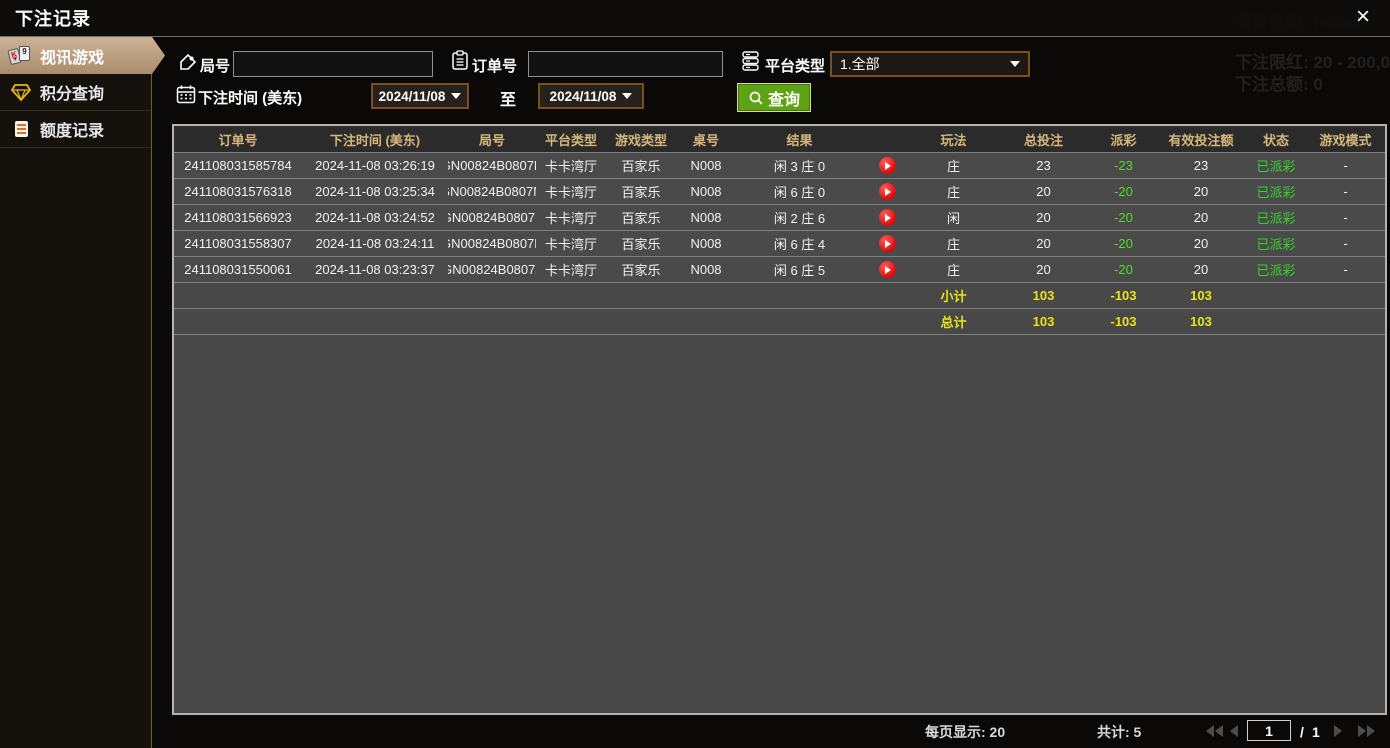 This screenshot has width=1390, height=748. I want to click on cell-payout: -23, so click(1123, 165).